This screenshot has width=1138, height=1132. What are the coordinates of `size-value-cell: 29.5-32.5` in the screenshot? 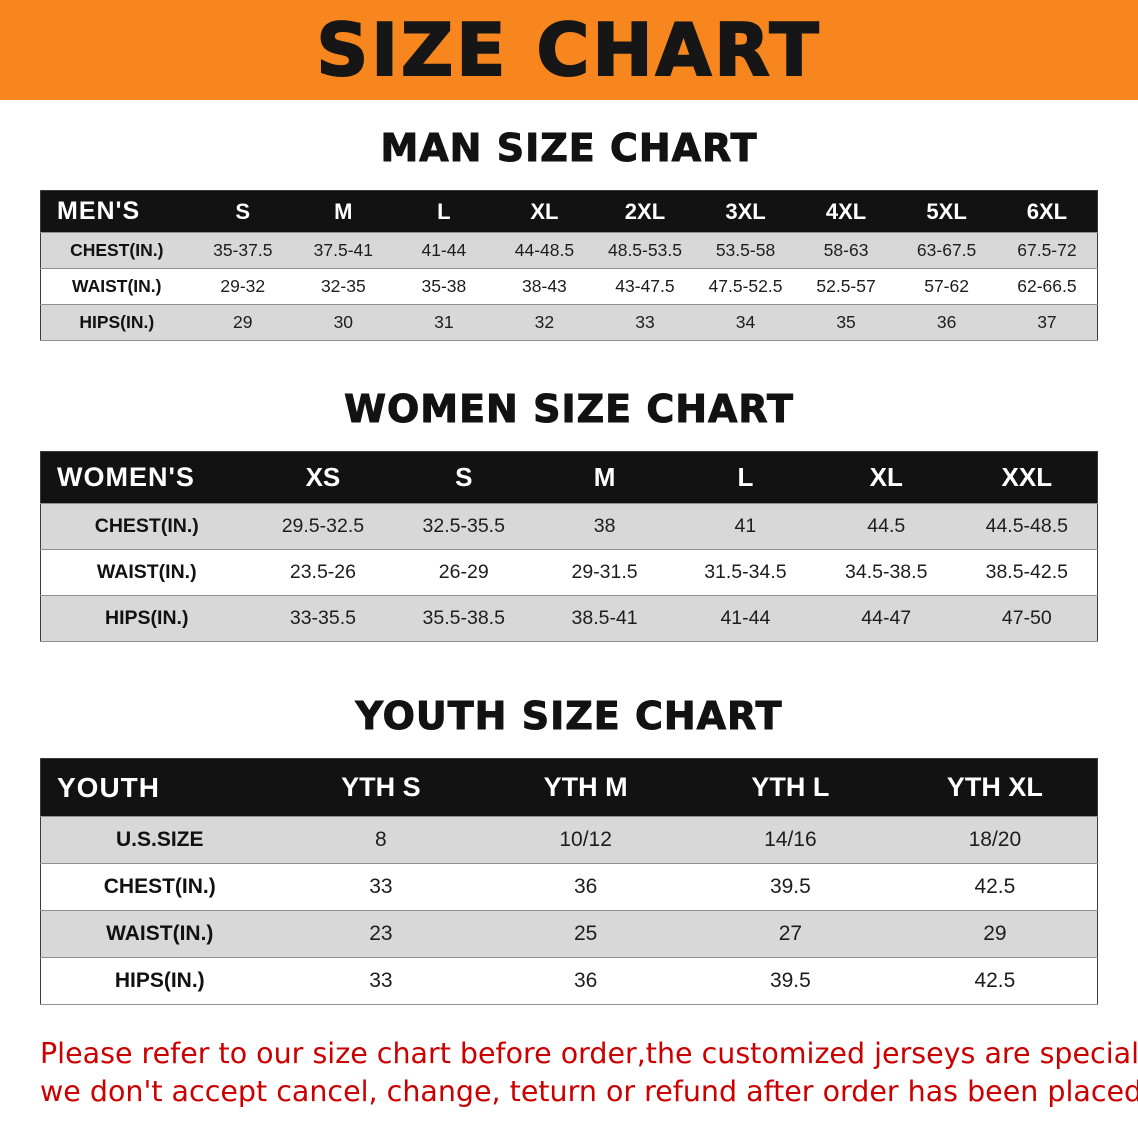 It's located at (323, 526).